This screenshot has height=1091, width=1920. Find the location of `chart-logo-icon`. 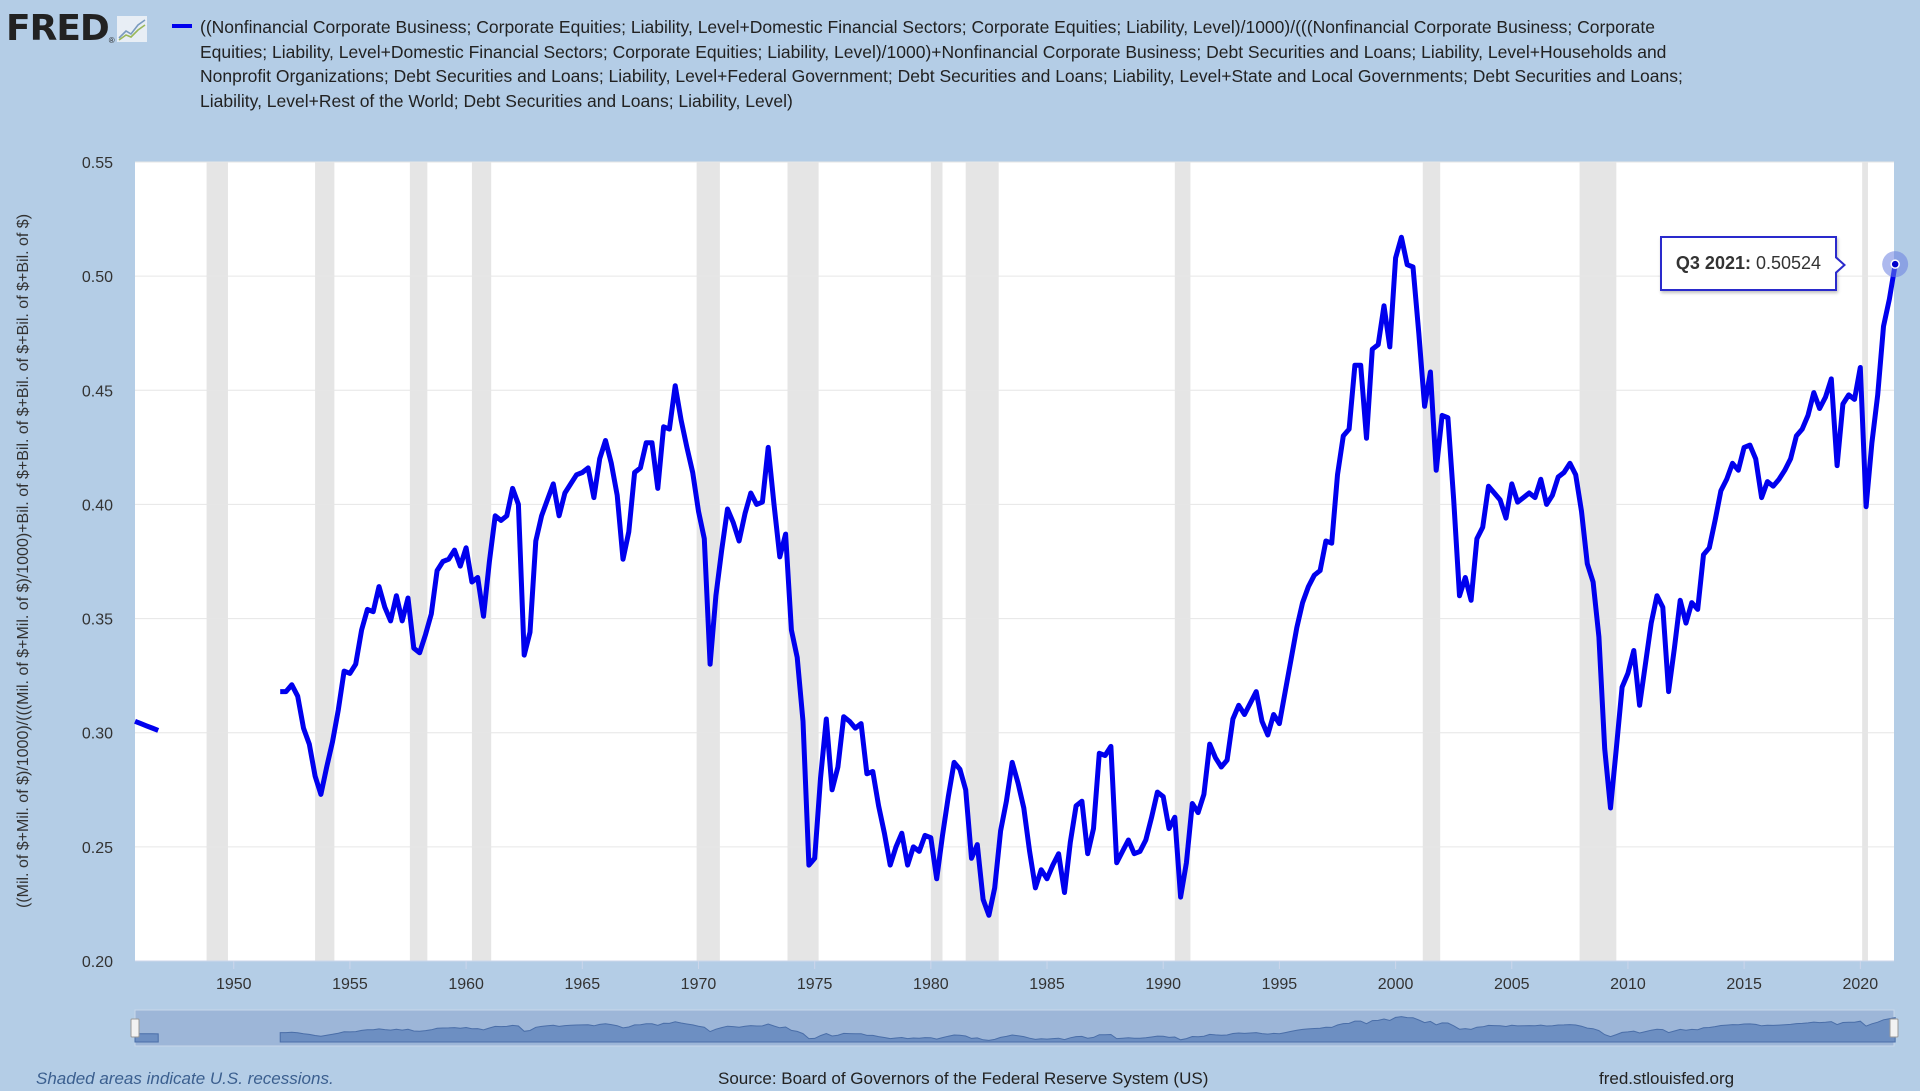

chart-logo-icon is located at coordinates (131, 28).